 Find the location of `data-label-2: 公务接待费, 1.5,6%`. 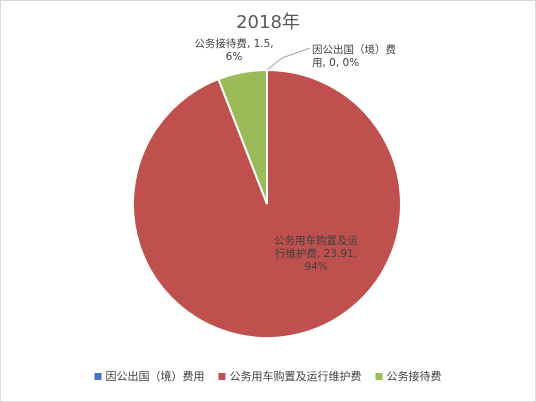

data-label-2: 公务接待费, 1.5,6% is located at coordinates (233, 50).